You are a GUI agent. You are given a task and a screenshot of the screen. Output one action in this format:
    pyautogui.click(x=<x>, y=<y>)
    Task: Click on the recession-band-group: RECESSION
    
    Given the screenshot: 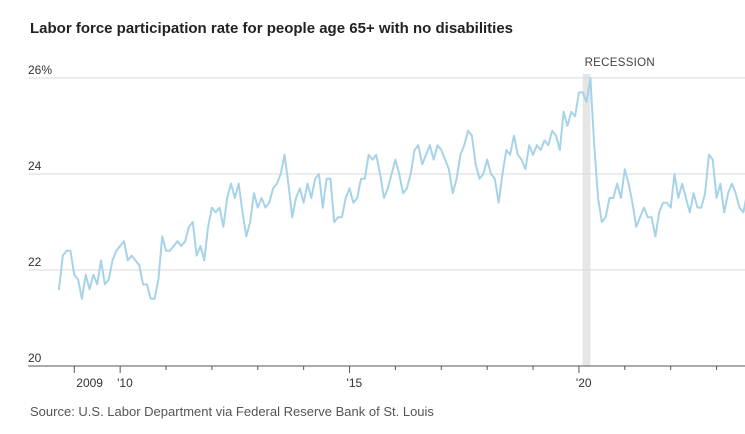 What is the action you would take?
    pyautogui.click(x=618, y=211)
    